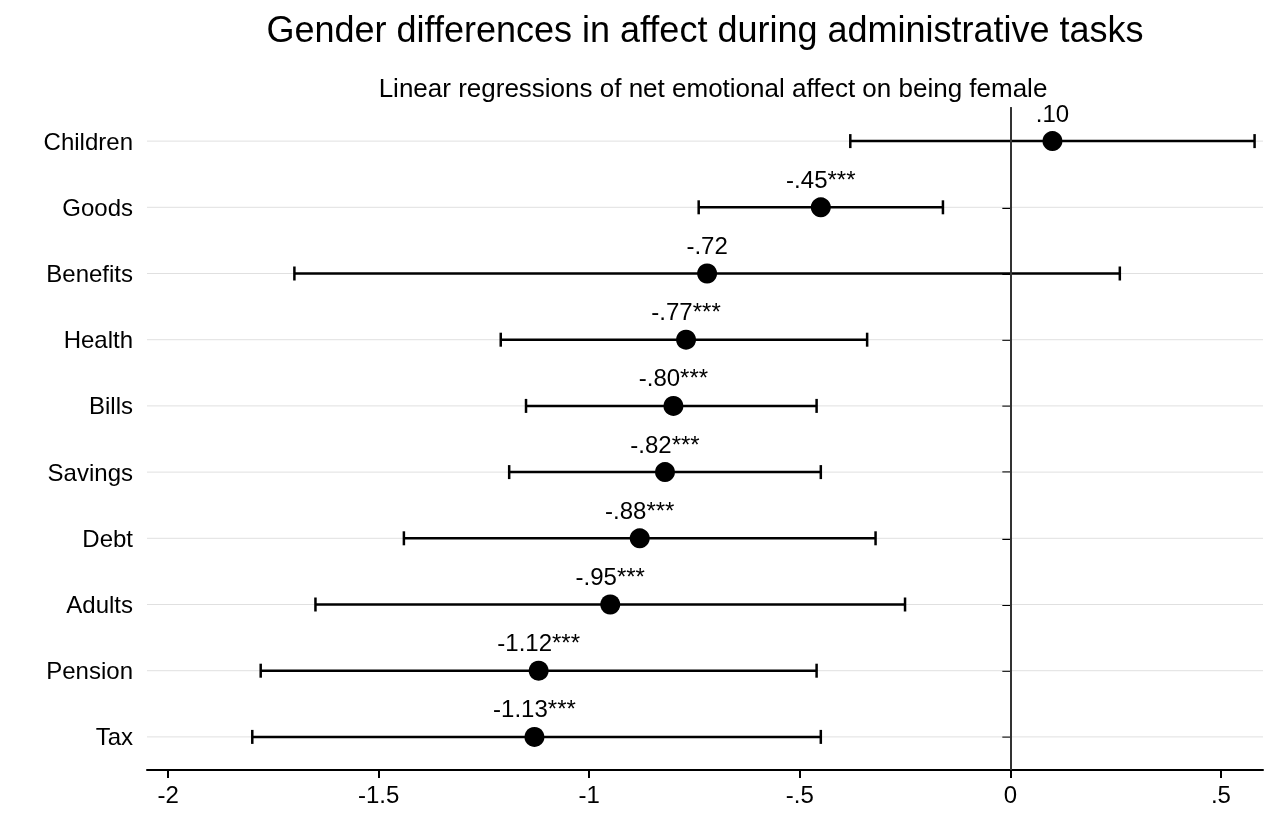 The image size is (1264, 820). What do you see at coordinates (705, 29) in the screenshot?
I see `chart-title: Gender differences in affect during administrative tasks` at bounding box center [705, 29].